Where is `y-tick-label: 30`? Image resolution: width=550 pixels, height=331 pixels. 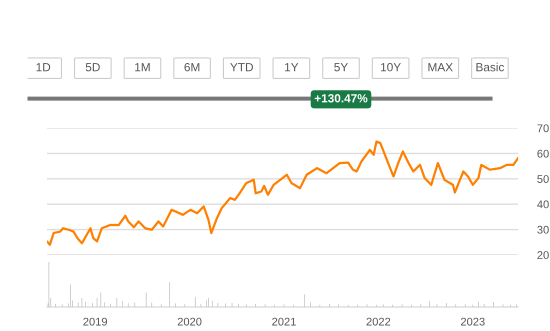 y-tick-label: 30 is located at coordinates (543, 230).